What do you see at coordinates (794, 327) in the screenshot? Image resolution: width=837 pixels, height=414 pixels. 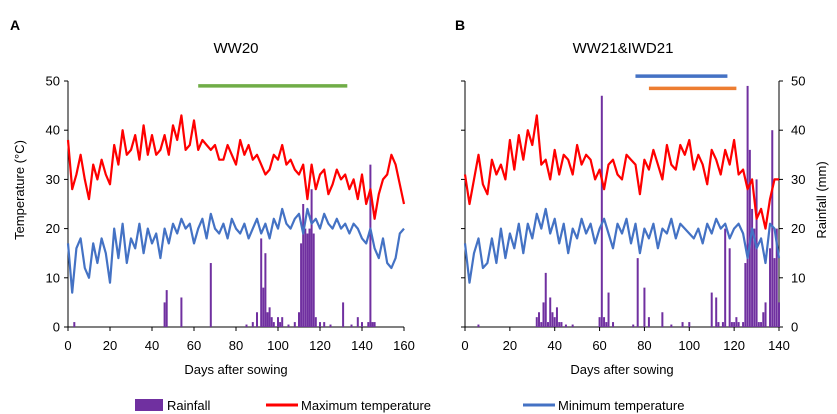 I see `y-tick-label-right: 0` at bounding box center [794, 327].